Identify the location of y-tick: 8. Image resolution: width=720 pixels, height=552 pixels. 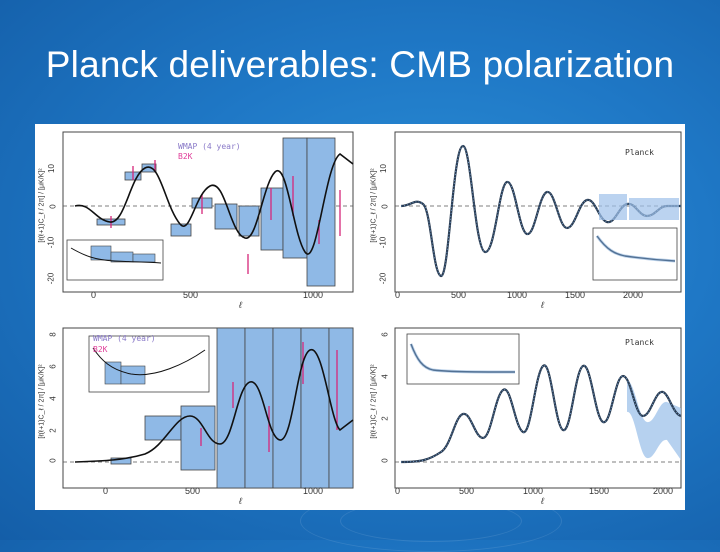
(53, 334).